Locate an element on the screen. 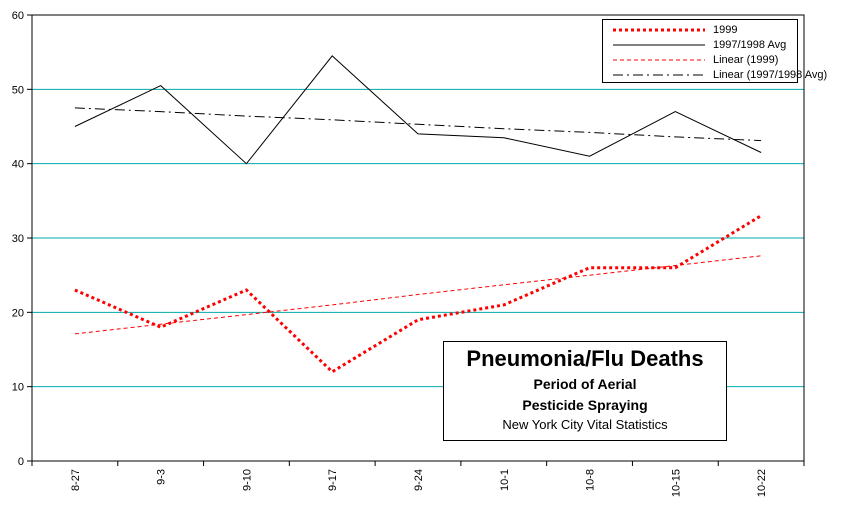  legend-label-linear-1999: Linear (1999) is located at coordinates (746, 60).